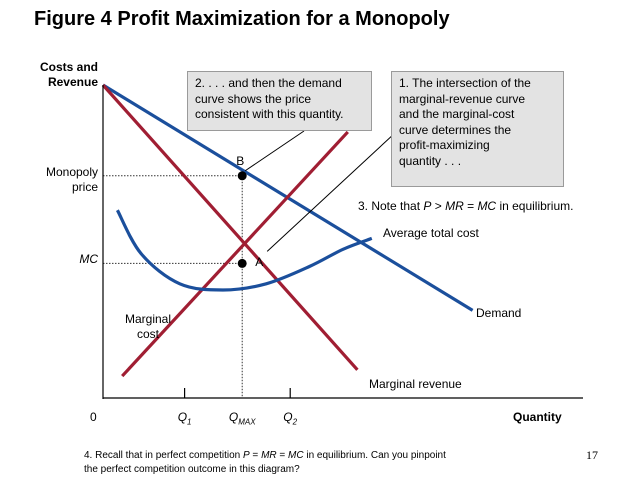 This screenshot has width=638, height=479. Describe the element at coordinates (269, 114) in the screenshot. I see `note-demand-price-line-3: consistent with this quantity.` at that location.